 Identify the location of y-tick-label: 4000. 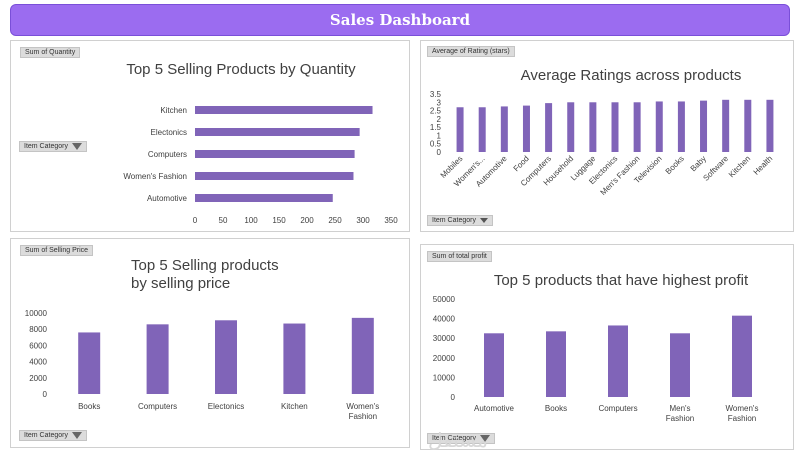
(38, 362).